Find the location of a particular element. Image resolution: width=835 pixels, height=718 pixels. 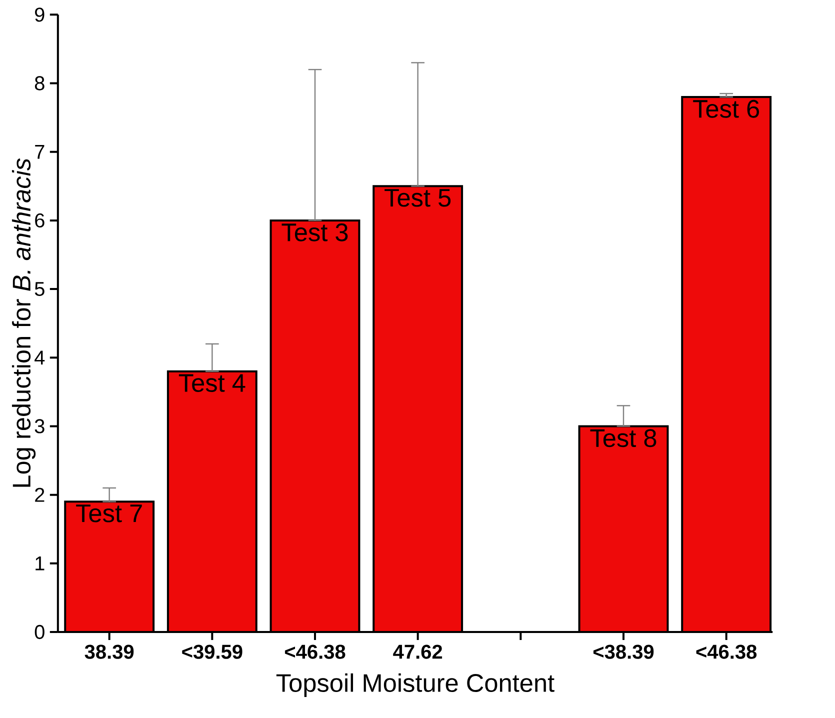

y-axis-title: Log reduction for B. anthracis is located at coordinates (24, 322).